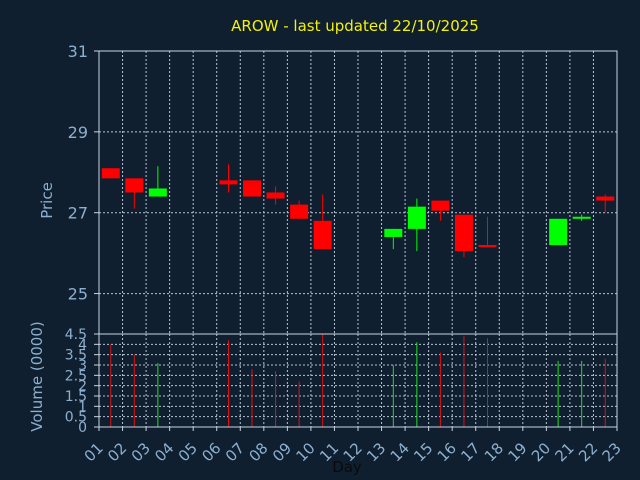  Describe the element at coordinates (37, 376) in the screenshot. I see `volume-axis-label: Volume (0000)` at that location.